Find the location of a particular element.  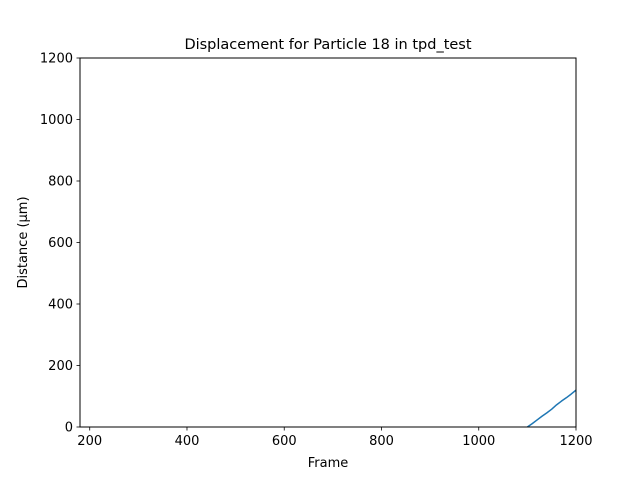

y-tick-label: 0 is located at coordinates (69, 428).